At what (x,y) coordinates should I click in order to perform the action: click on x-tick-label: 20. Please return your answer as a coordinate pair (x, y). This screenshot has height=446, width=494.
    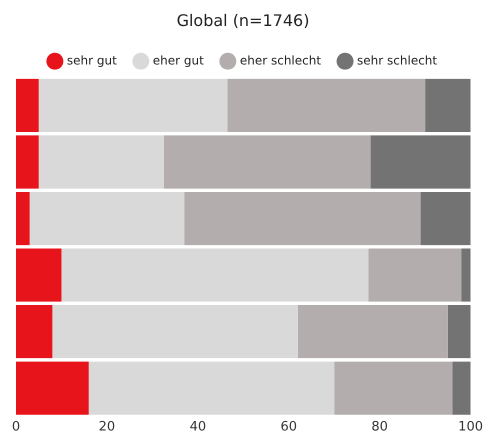
    Looking at the image, I should click on (107, 427).